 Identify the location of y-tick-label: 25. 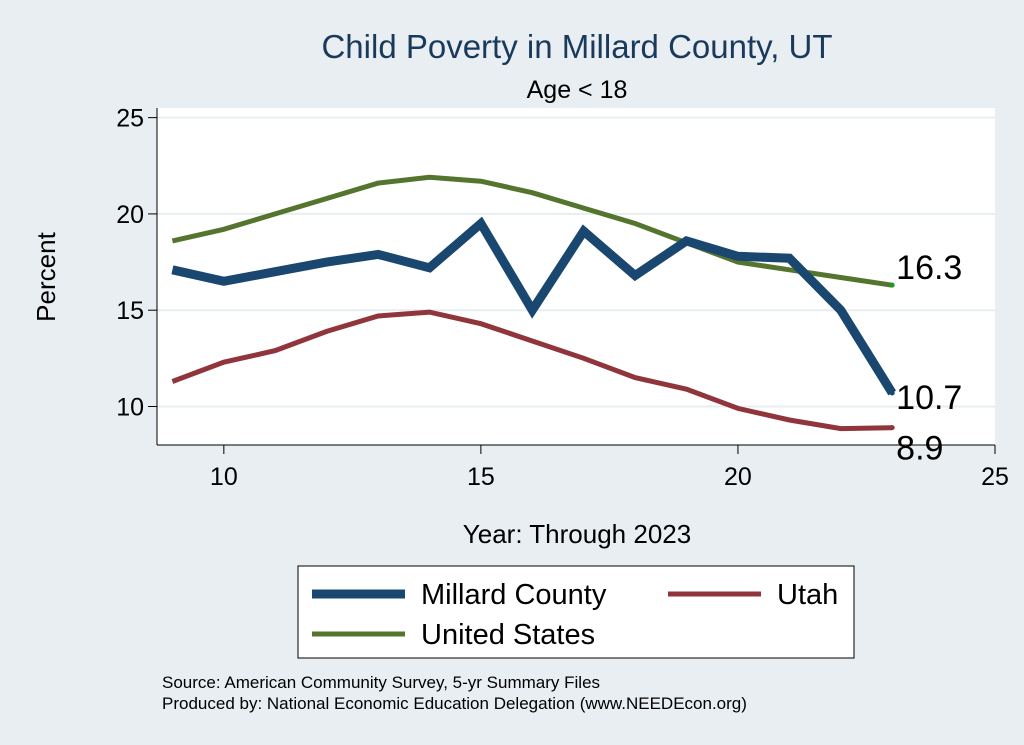
(130, 119).